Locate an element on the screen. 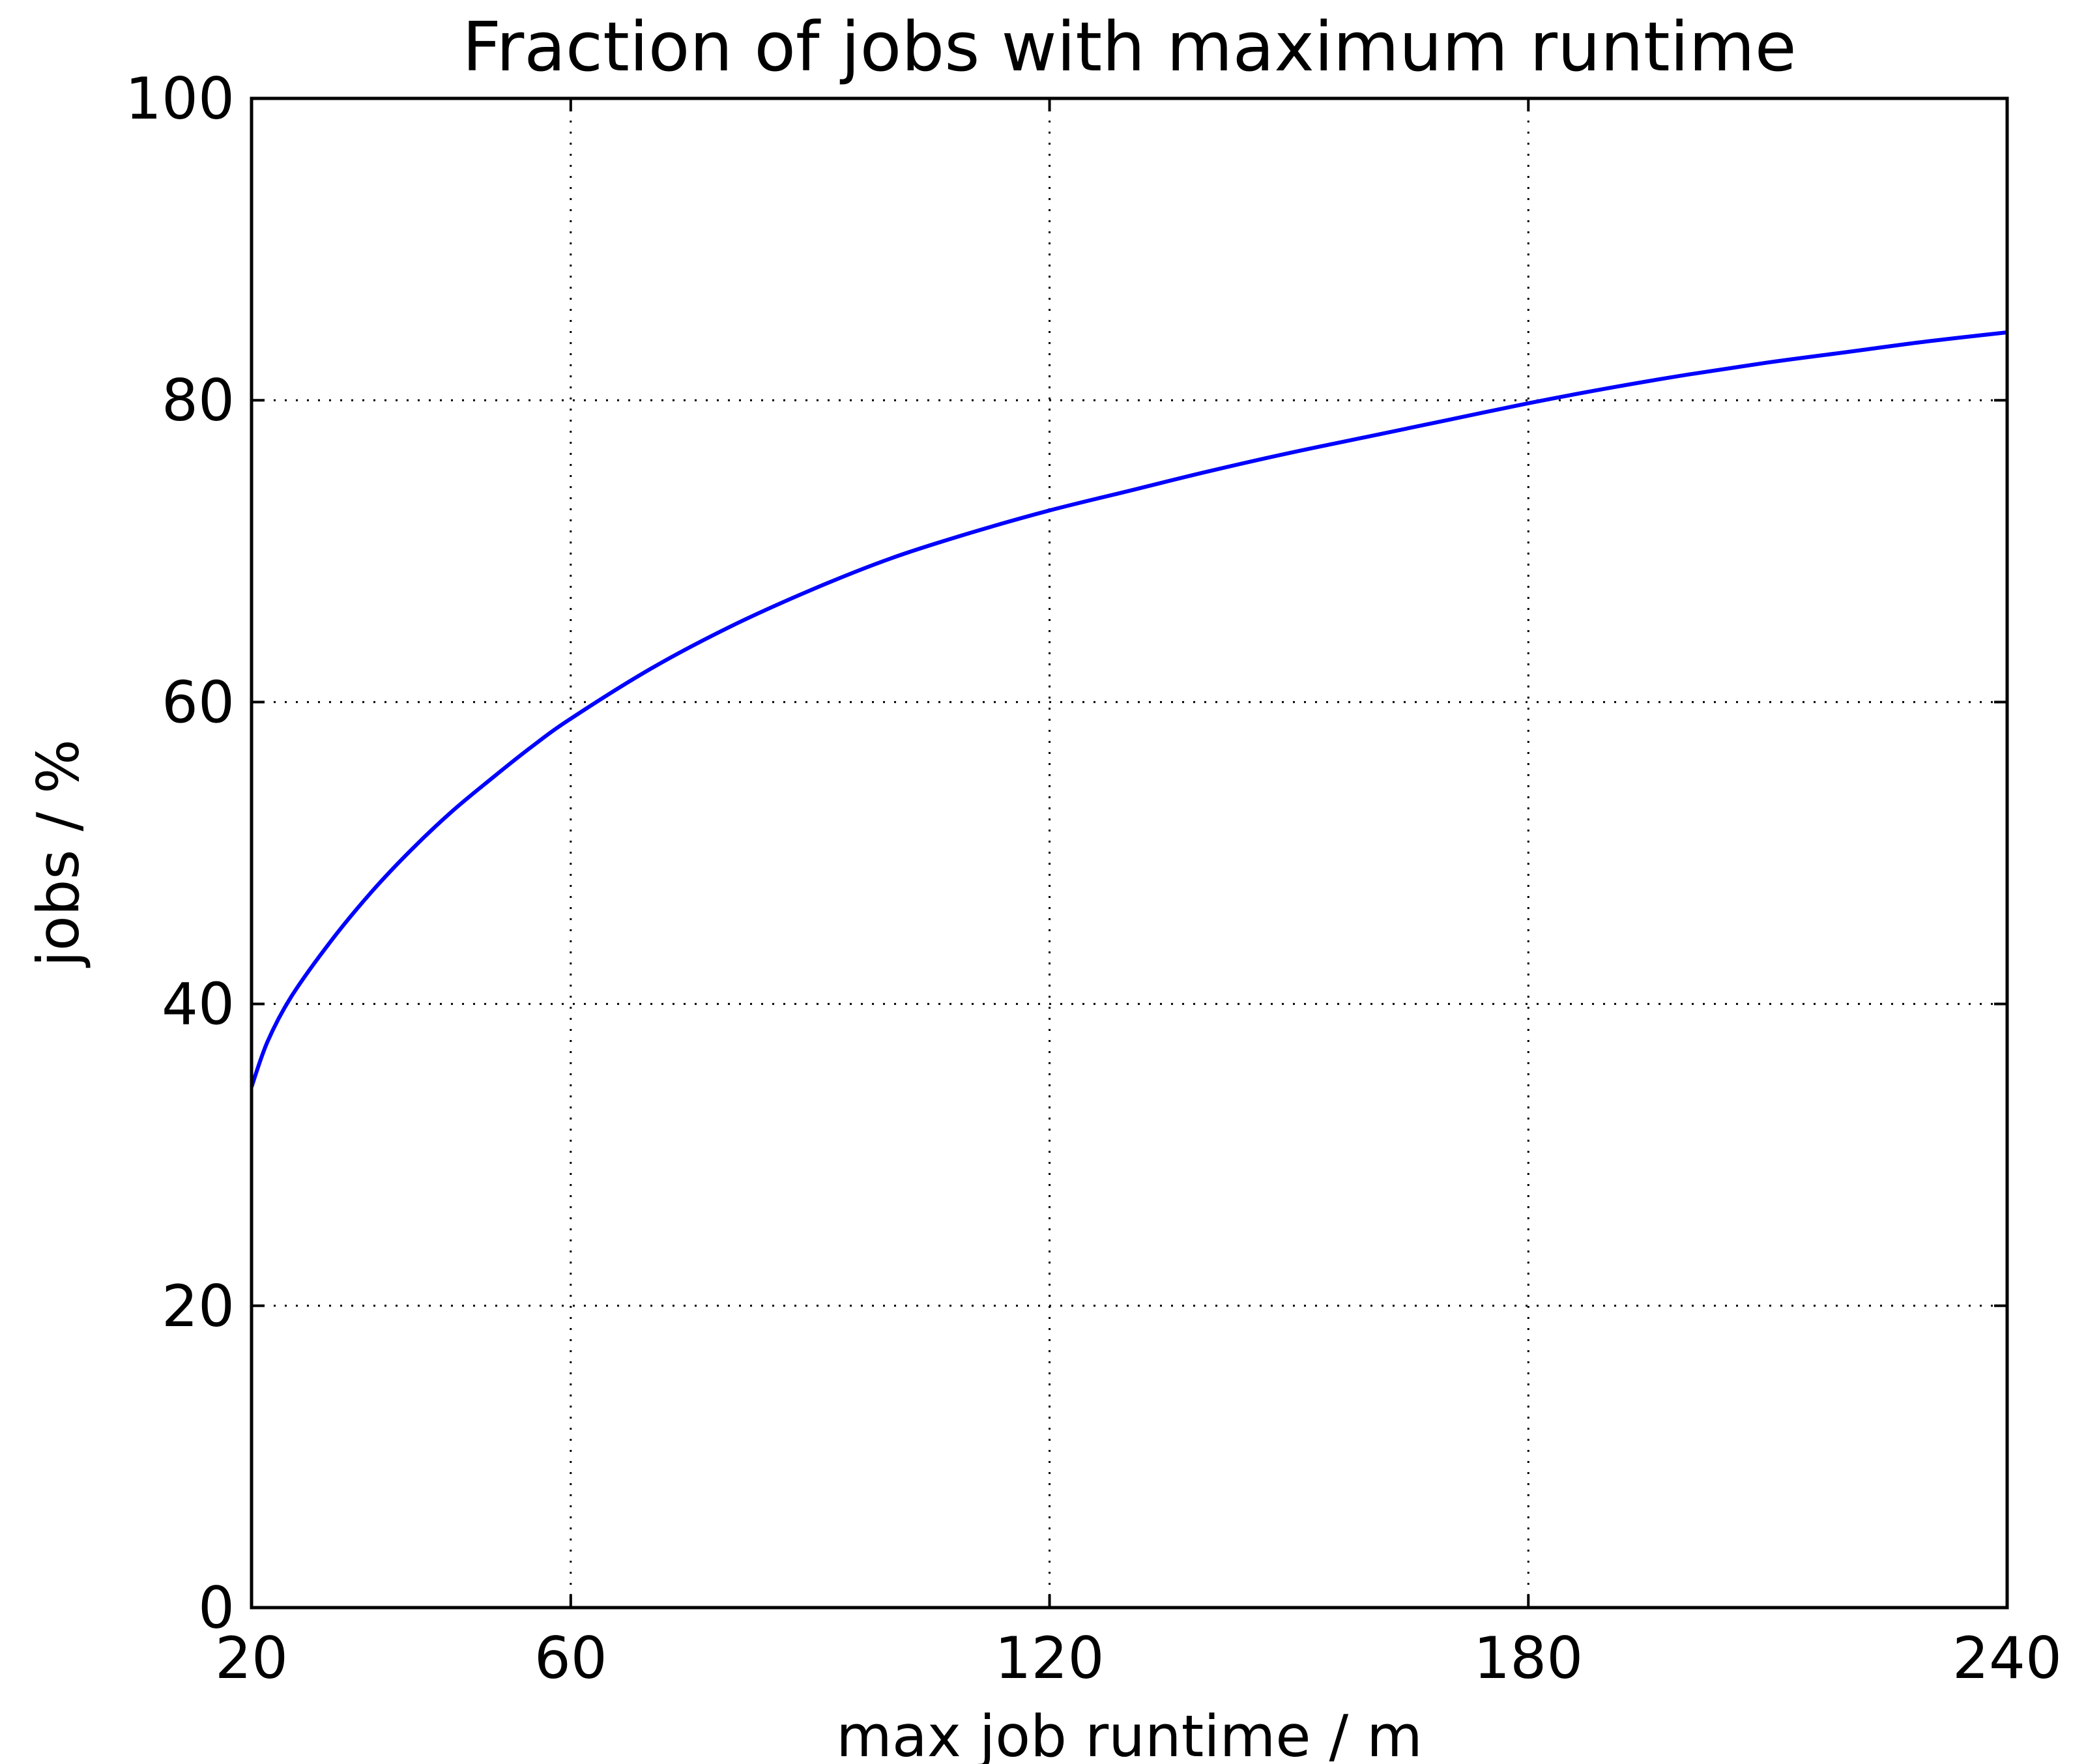 The image size is (2086, 1764). y-tick-label: 100 is located at coordinates (180, 98).